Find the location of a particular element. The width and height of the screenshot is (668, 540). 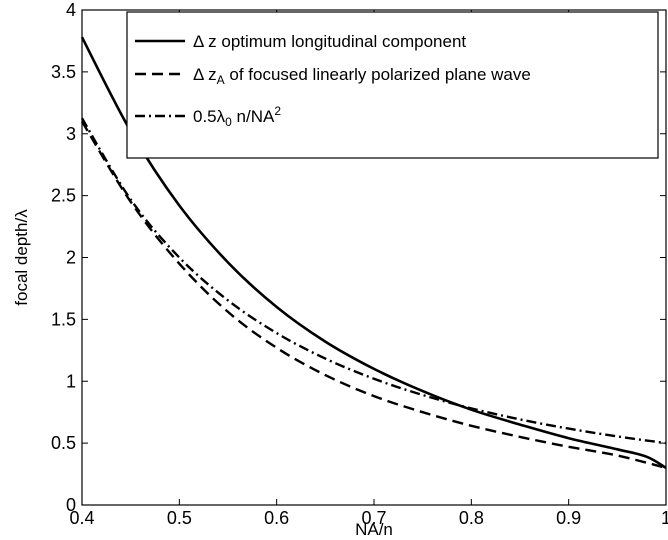

x-tick-label: 1 is located at coordinates (664, 518).